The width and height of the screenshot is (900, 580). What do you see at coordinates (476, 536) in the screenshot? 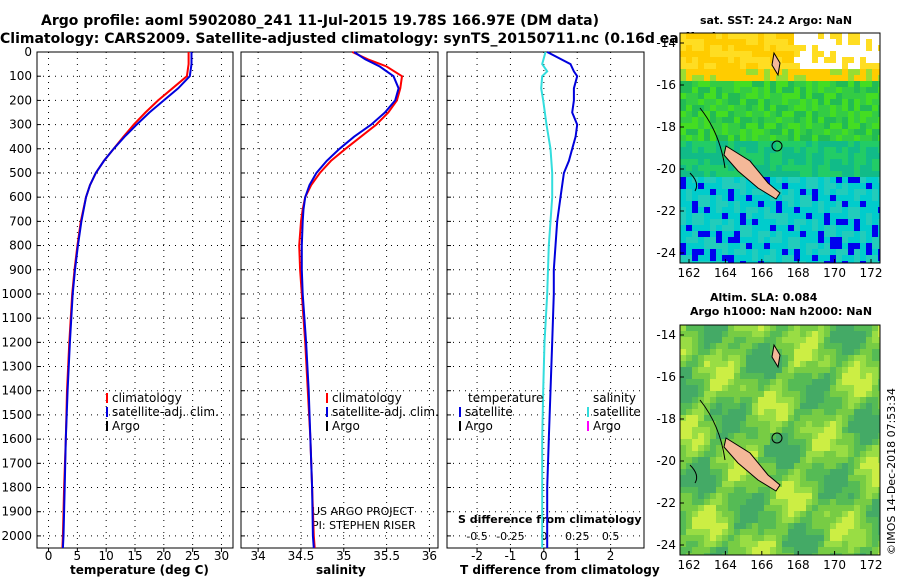
I see `difference-xtick-top-label: -0.5` at bounding box center [476, 536].